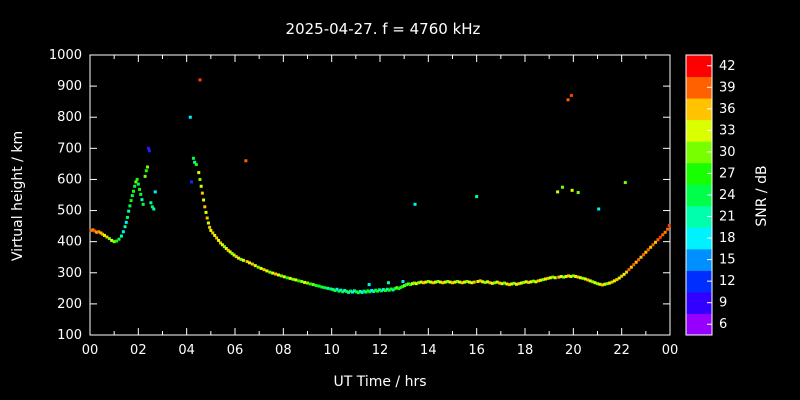 This screenshot has width=800, height=400. What do you see at coordinates (18, 196) in the screenshot?
I see `y-axis-label: Virtual height / km` at bounding box center [18, 196].